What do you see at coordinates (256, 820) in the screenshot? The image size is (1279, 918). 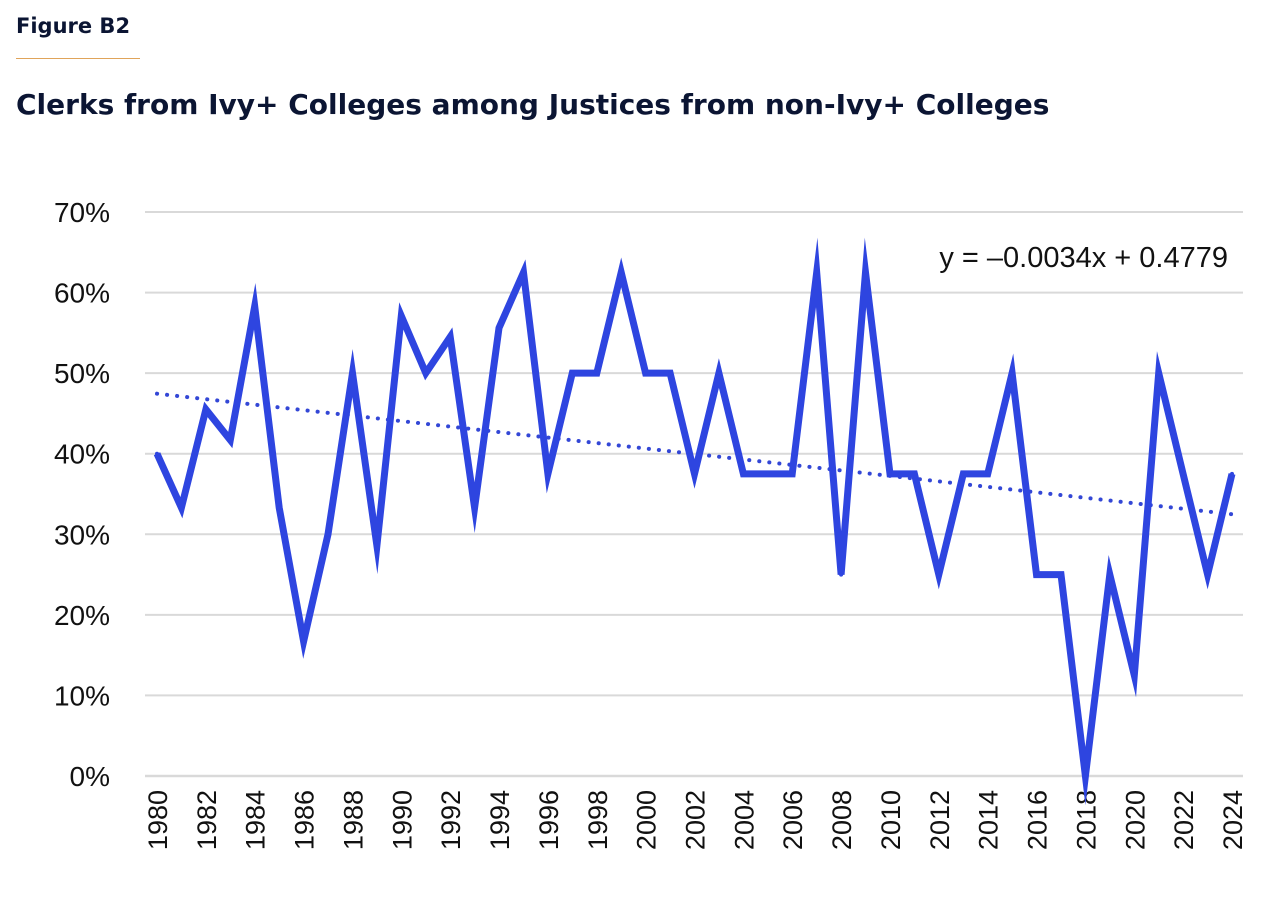 I see `x-tick-label: 1984` at bounding box center [256, 820].